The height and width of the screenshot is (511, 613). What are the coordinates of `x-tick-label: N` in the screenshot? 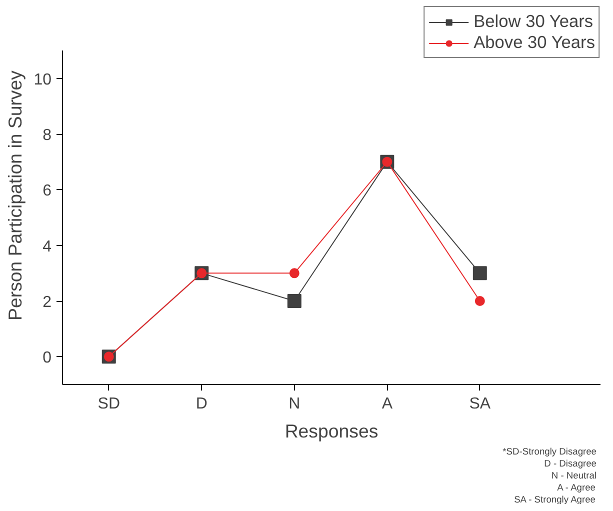 It's located at (294, 404).